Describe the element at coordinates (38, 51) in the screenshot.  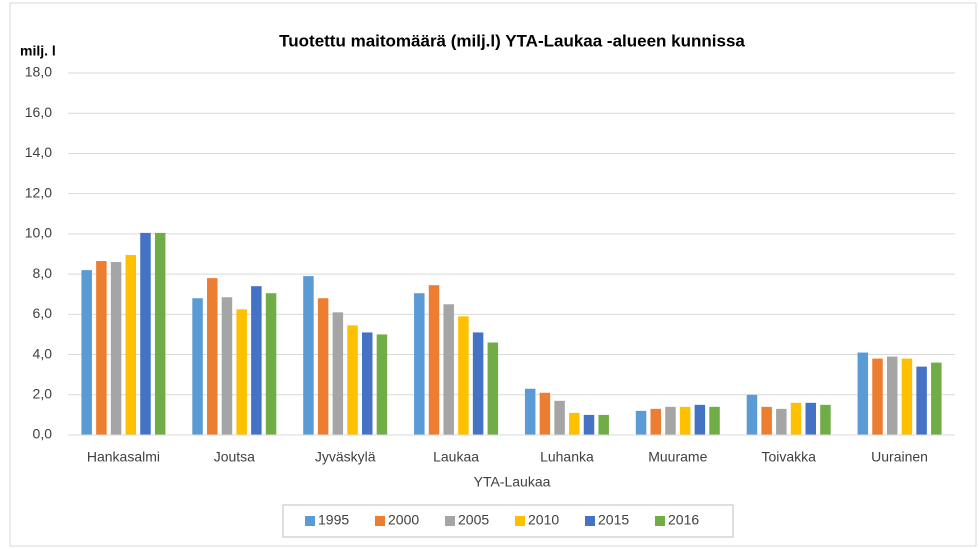
I see `y-axis-title: milj. l` at that location.